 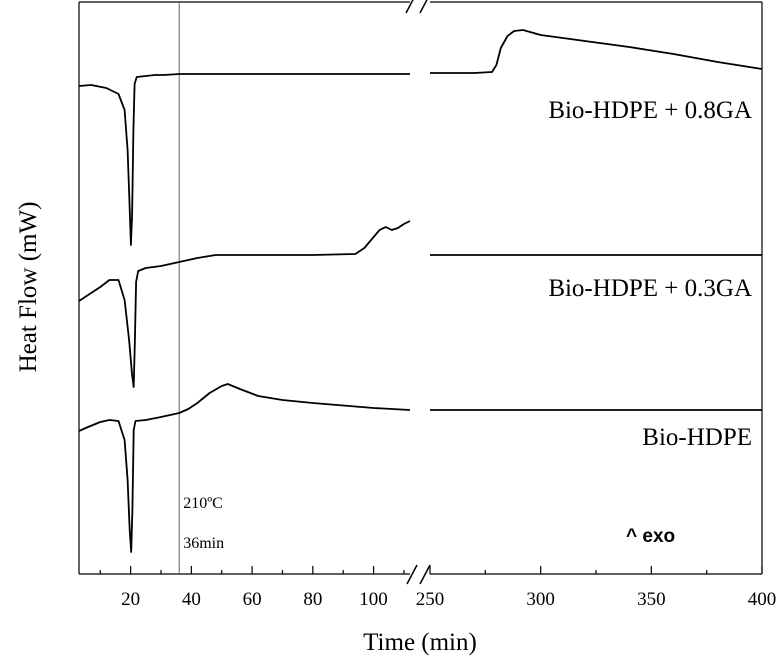 What do you see at coordinates (420, 642) in the screenshot?
I see `x-axis-title: Time (min)` at bounding box center [420, 642].